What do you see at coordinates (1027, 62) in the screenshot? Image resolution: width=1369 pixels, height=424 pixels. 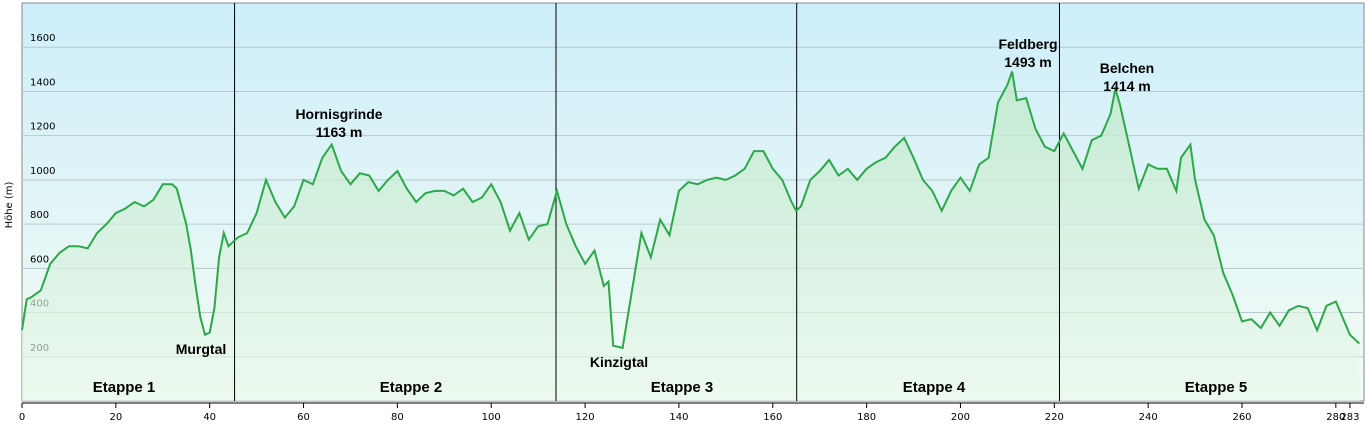 I see `annotation: 1493 m` at bounding box center [1027, 62].